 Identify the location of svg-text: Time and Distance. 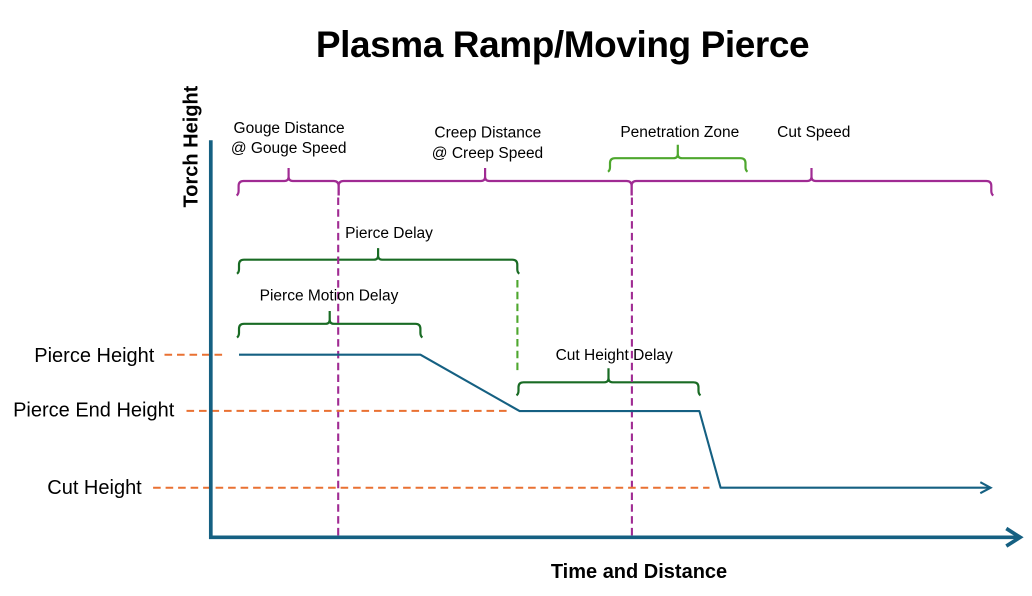
(639, 572).